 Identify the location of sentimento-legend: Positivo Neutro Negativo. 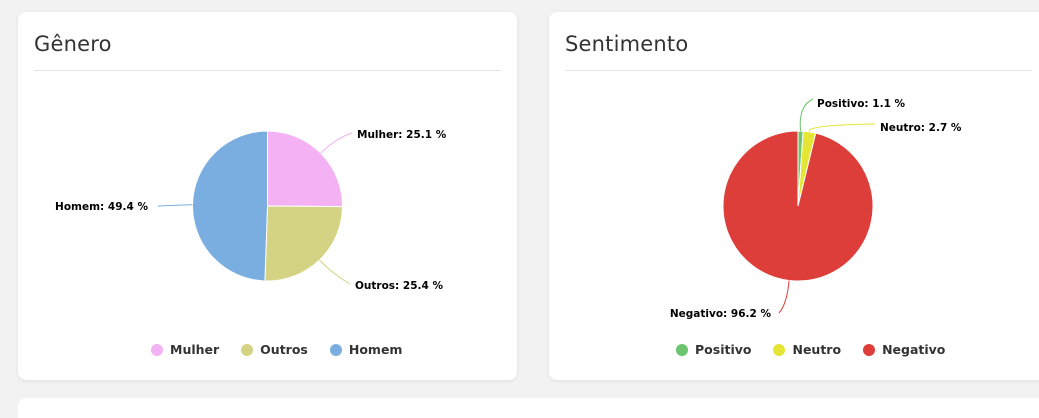
(810, 349).